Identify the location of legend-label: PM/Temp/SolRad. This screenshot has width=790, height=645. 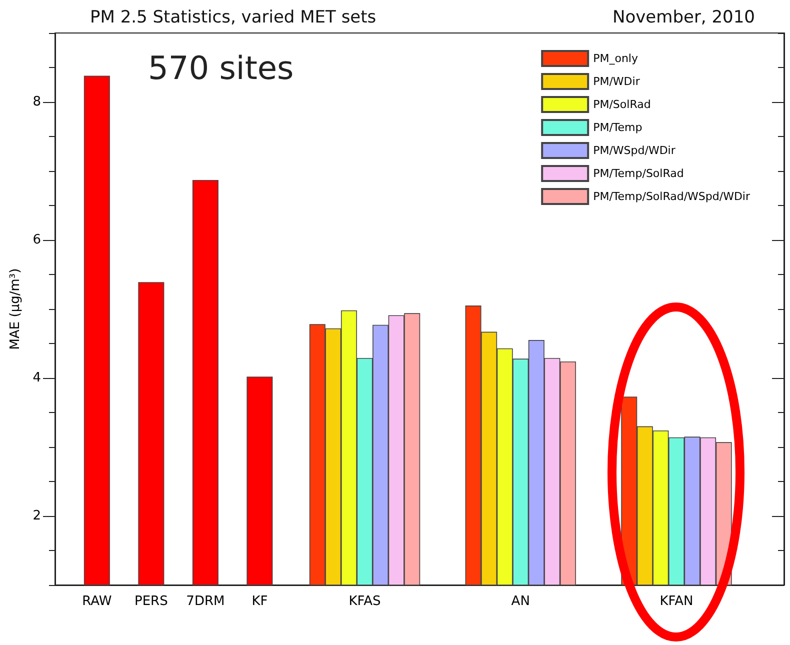
(638, 173).